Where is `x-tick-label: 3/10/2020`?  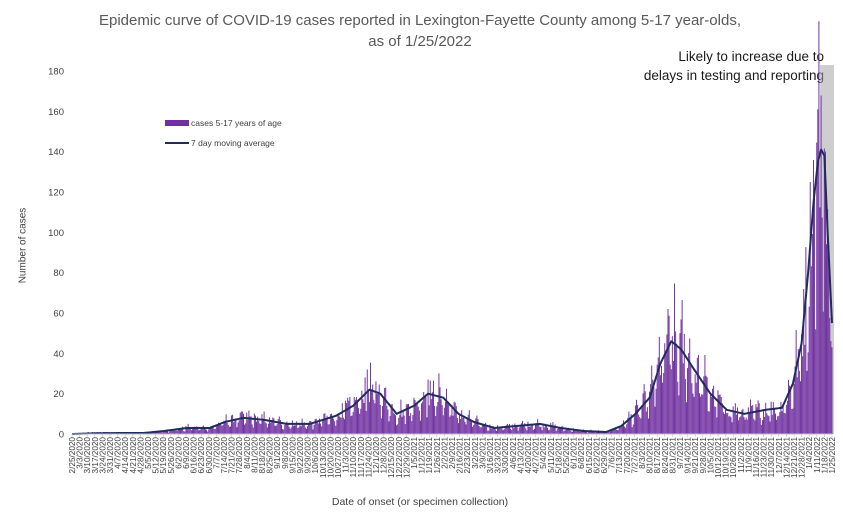 x-tick-label: 3/10/2020 is located at coordinates (87, 455).